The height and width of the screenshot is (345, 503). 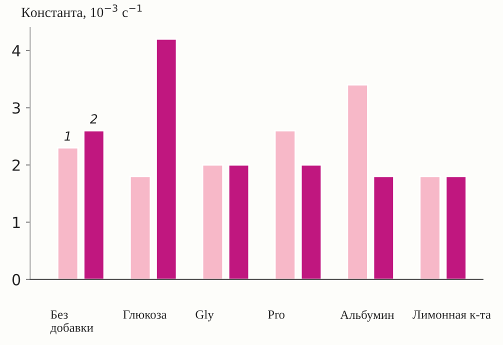 What do you see at coordinates (16, 165) in the screenshot?
I see `y-tick-label: 2` at bounding box center [16, 165].